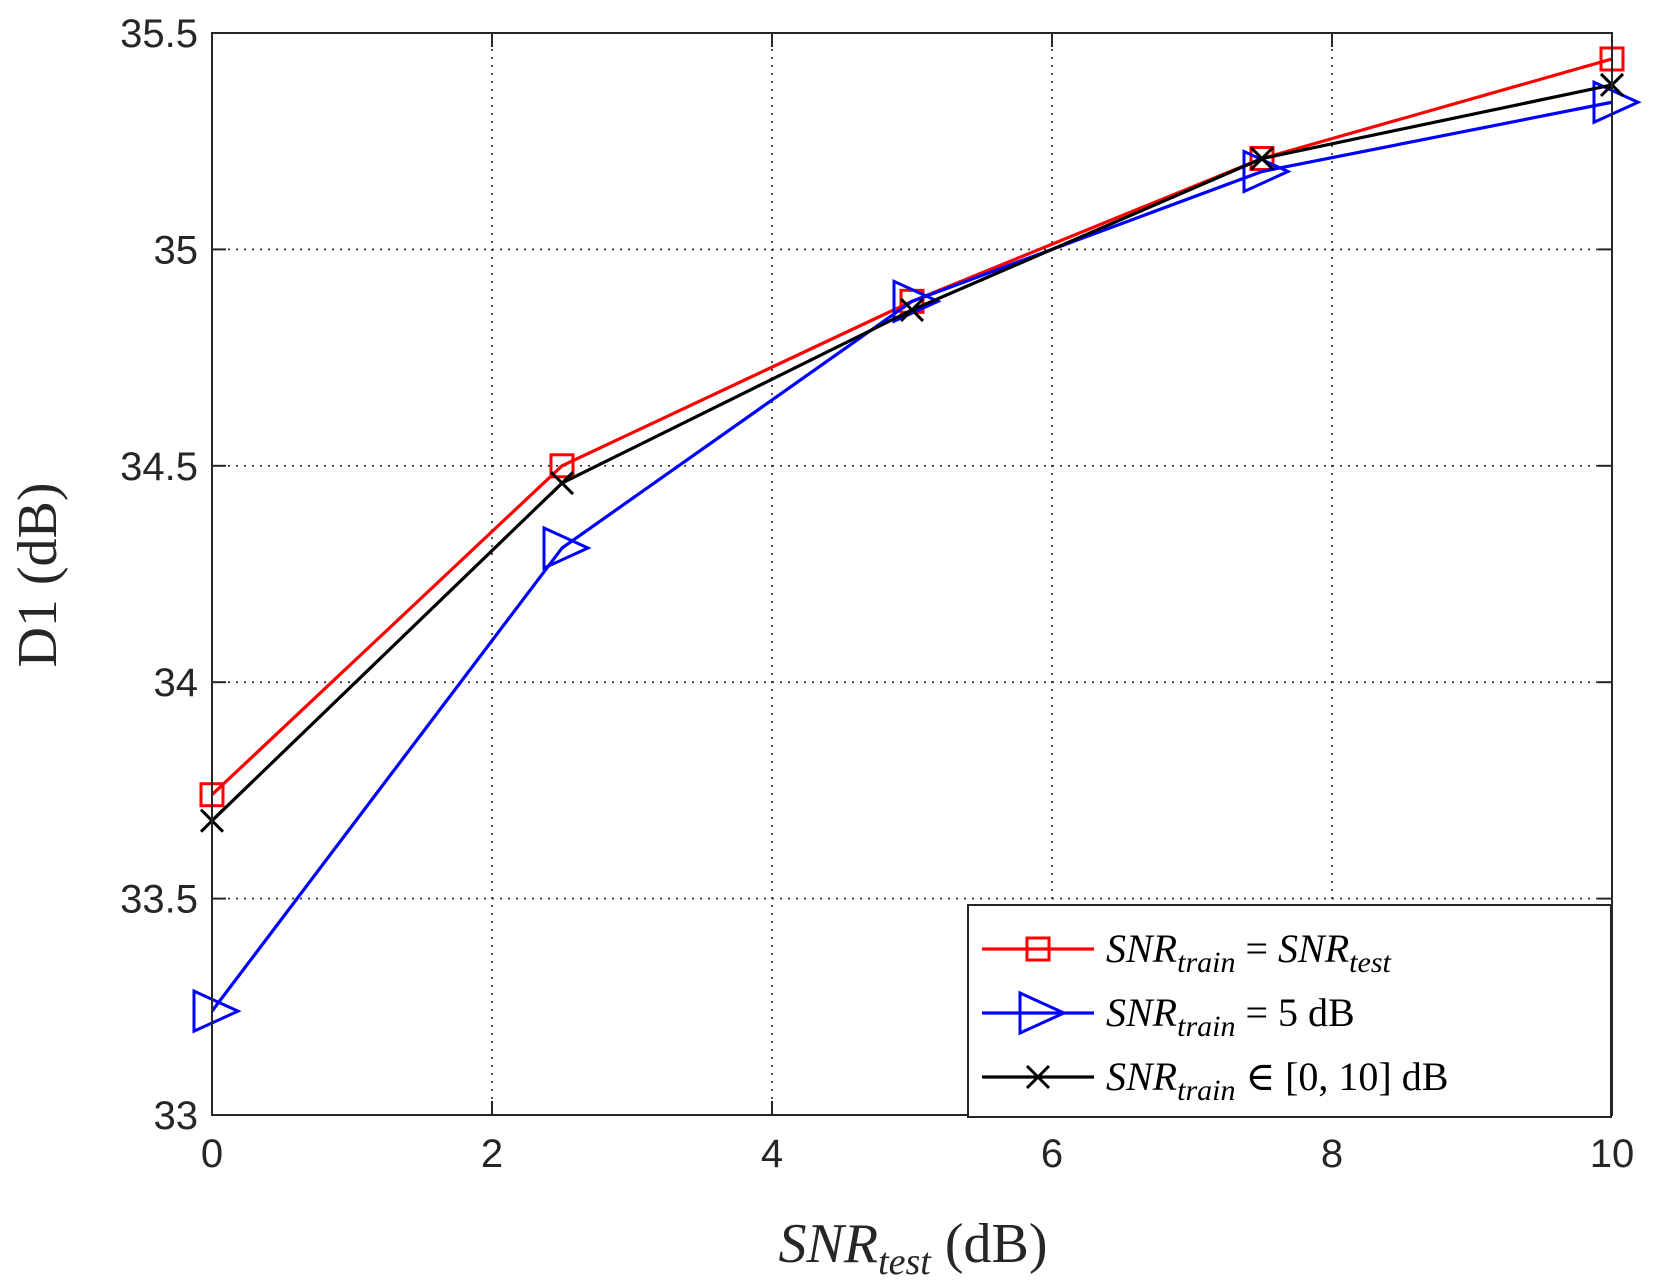 The width and height of the screenshot is (1661, 1281). I want to click on legend-label-sub2: test, so click(1370, 962).